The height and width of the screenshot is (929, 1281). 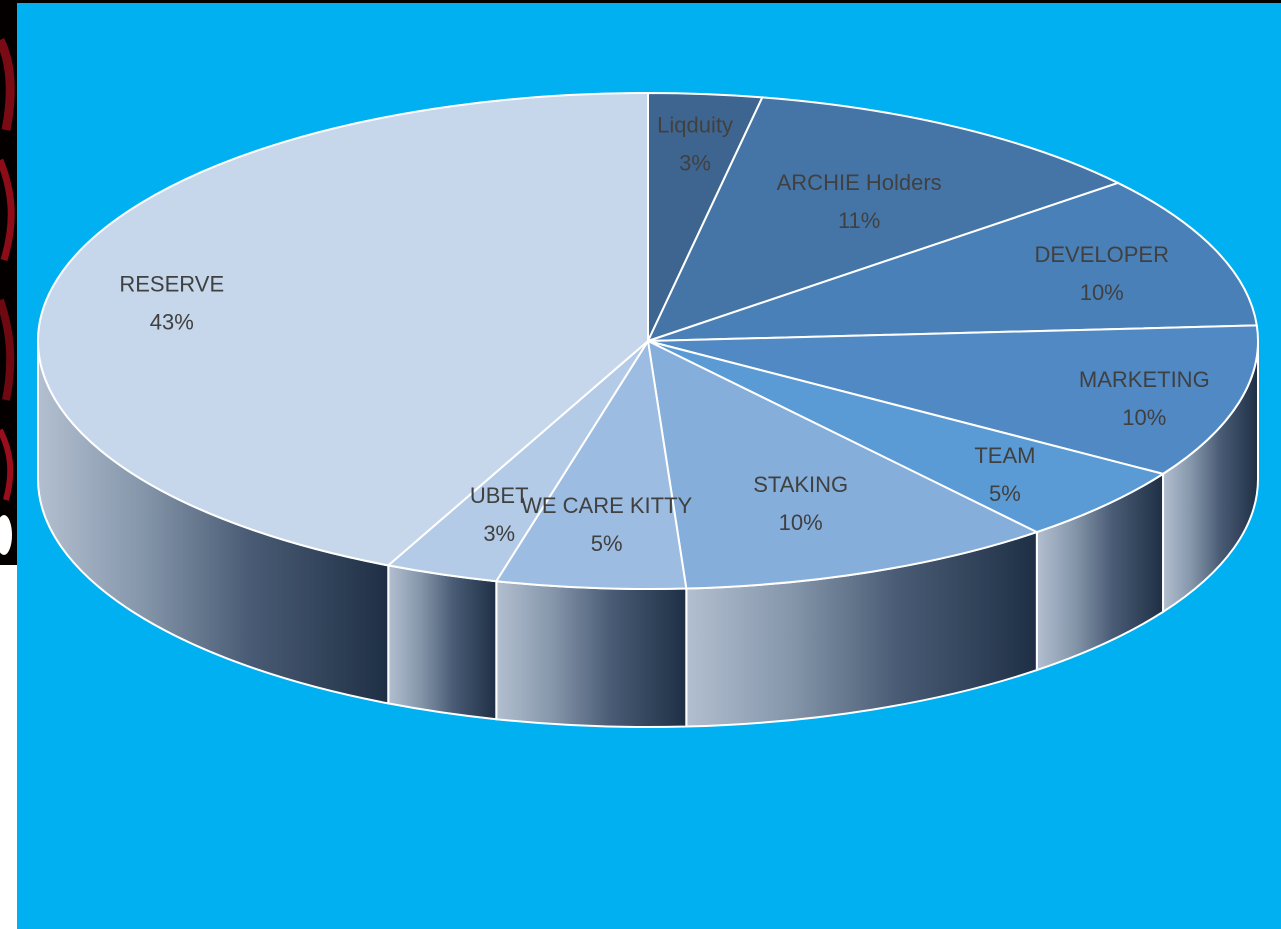 What do you see at coordinates (1004, 474) in the screenshot?
I see `pie-label-team: TEAM 5%` at bounding box center [1004, 474].